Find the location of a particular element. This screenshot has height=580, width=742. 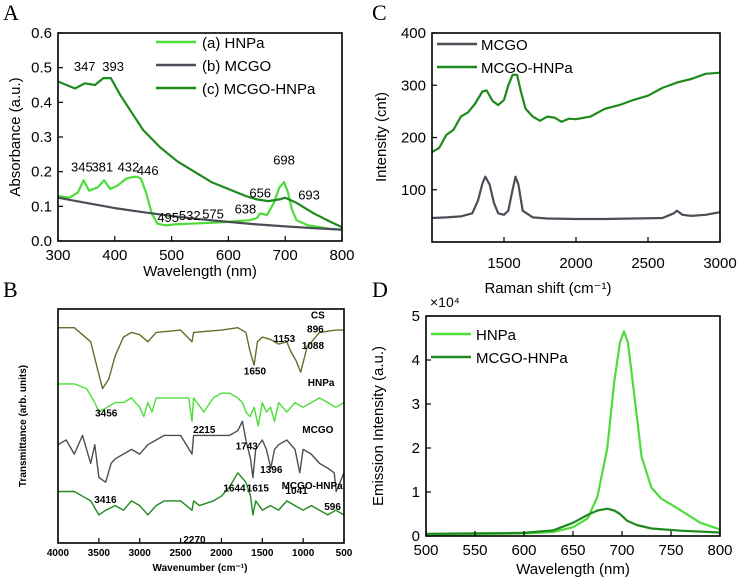

panel-a-frame is located at coordinates (200, 137).